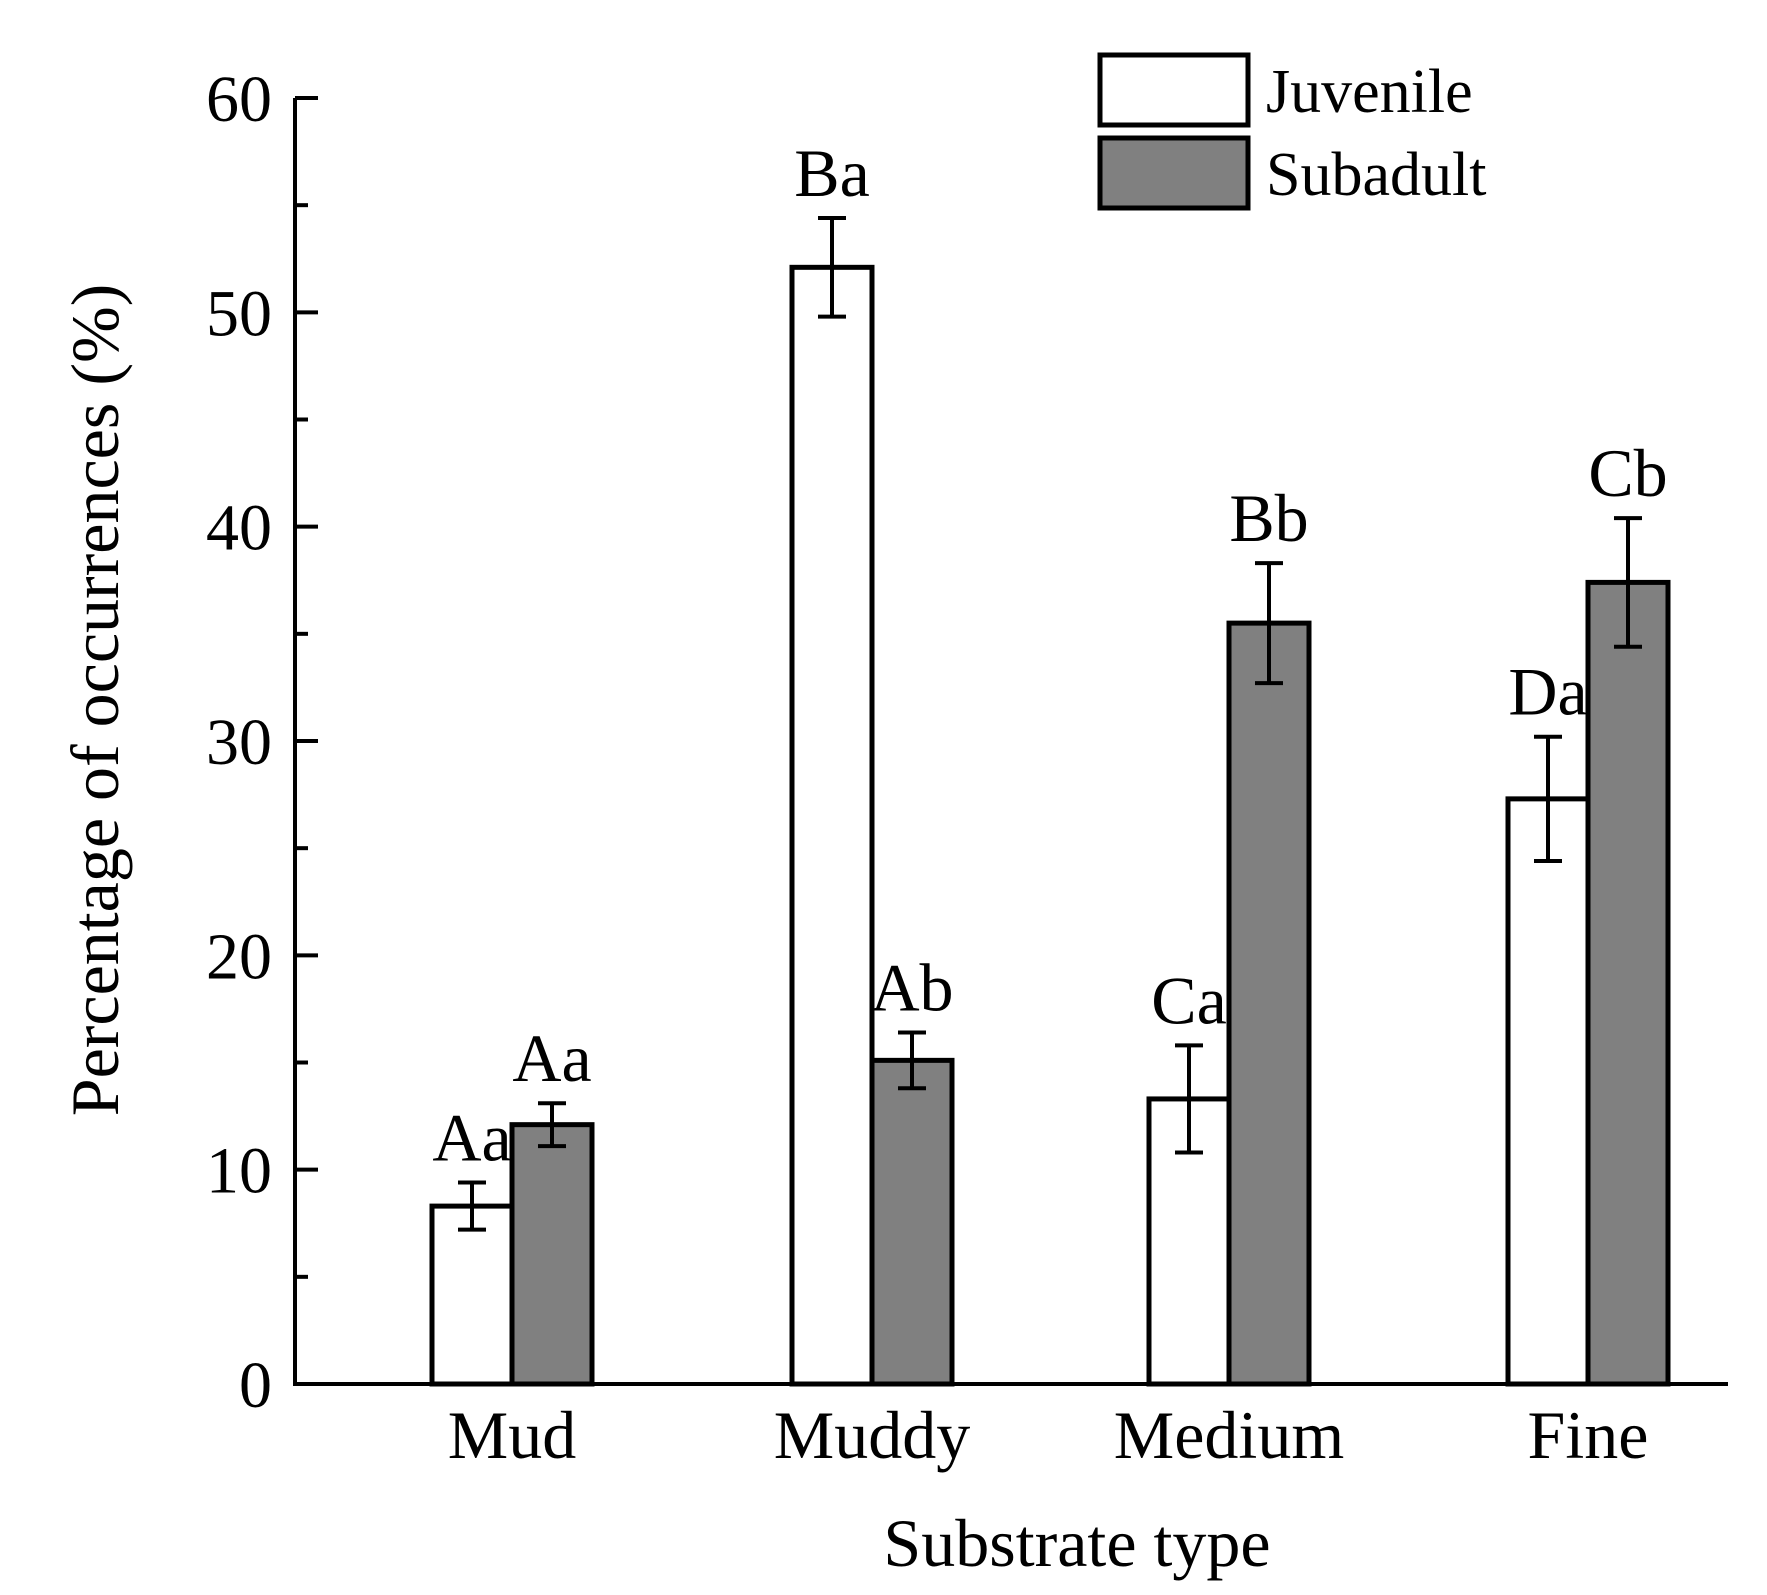 The image size is (1767, 1595). Describe the element at coordinates (512, 1435) in the screenshot. I see `x-tick-label-mud: Mud` at that location.